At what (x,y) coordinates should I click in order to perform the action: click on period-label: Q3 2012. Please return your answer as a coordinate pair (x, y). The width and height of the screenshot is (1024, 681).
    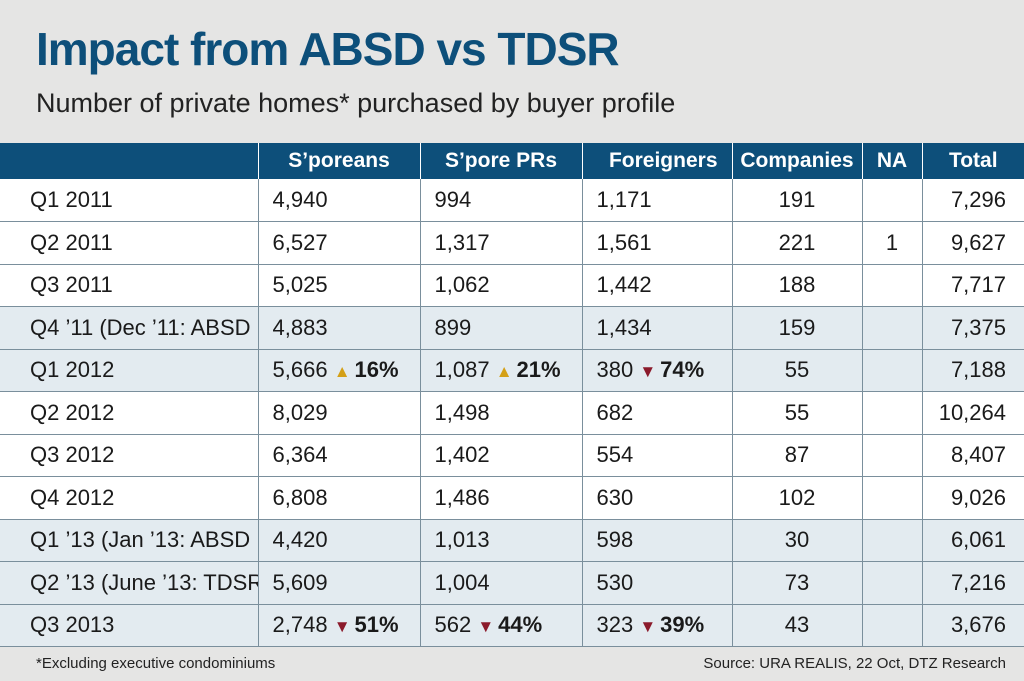
    Looking at the image, I should click on (72, 455).